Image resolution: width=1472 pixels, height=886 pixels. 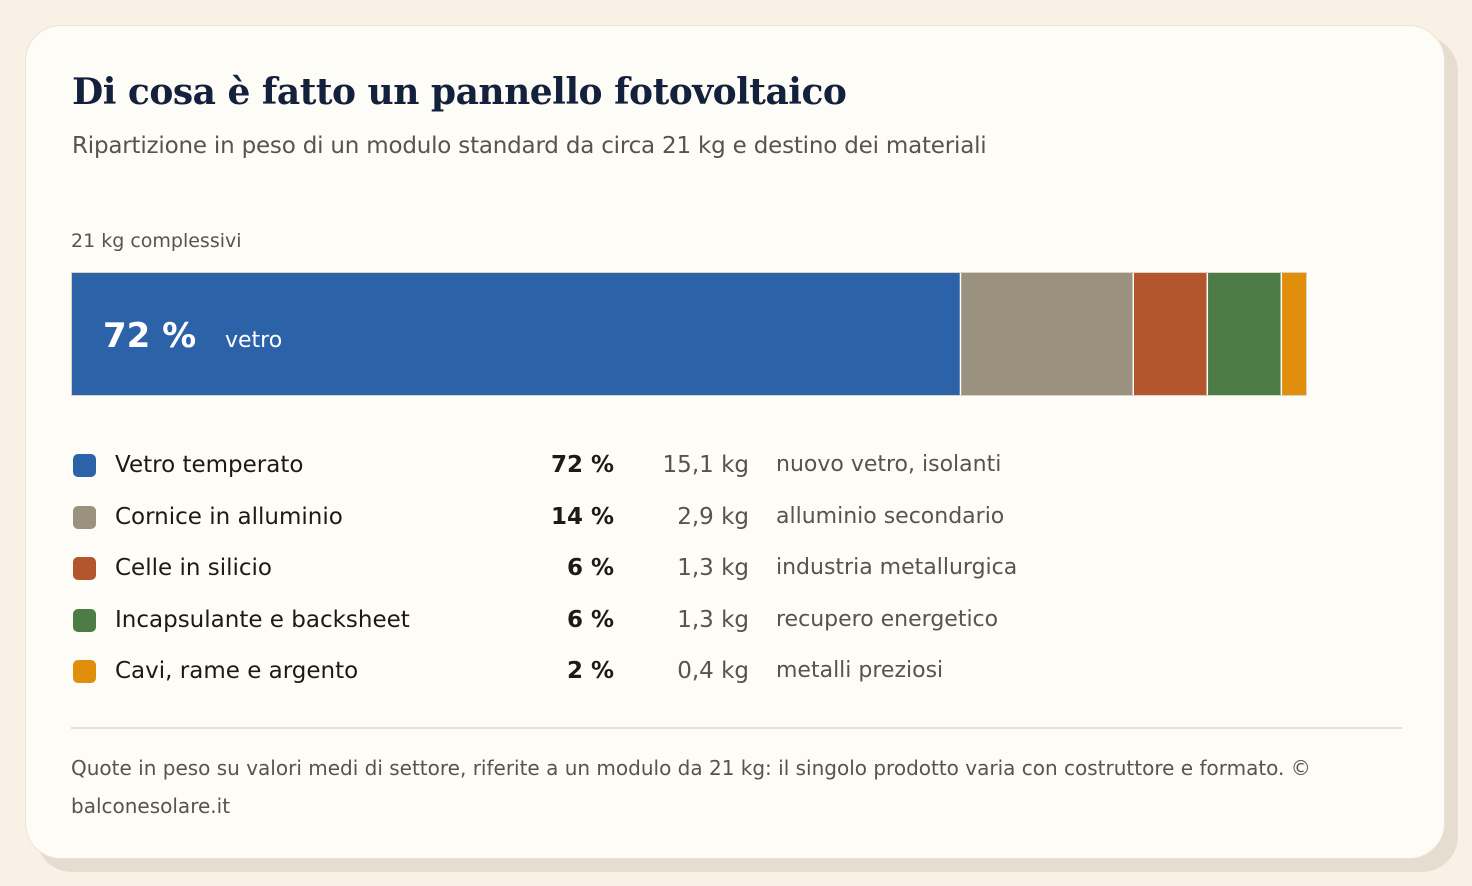 What do you see at coordinates (736, 728) in the screenshot?
I see `divider` at bounding box center [736, 728].